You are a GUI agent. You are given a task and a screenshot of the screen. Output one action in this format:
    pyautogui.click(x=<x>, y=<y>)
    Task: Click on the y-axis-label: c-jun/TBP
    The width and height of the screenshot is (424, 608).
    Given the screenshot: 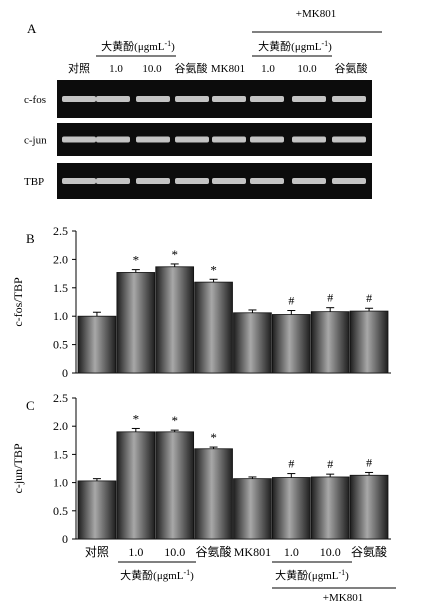 What is the action you would take?
    pyautogui.click(x=18, y=468)
    